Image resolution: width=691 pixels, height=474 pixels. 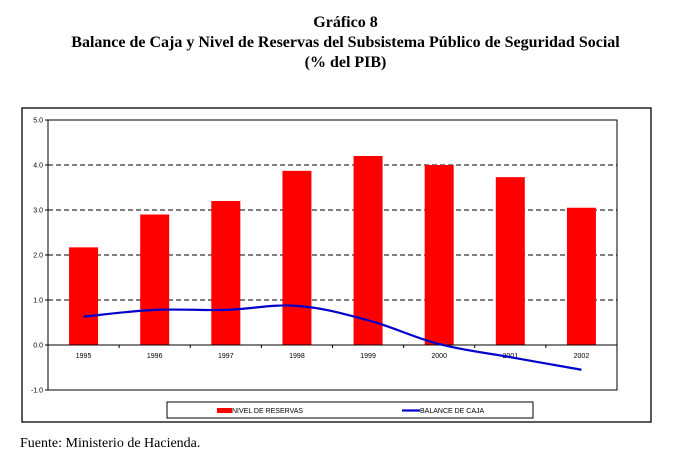 What do you see at coordinates (297, 257) in the screenshot?
I see `bar-1998` at bounding box center [297, 257].